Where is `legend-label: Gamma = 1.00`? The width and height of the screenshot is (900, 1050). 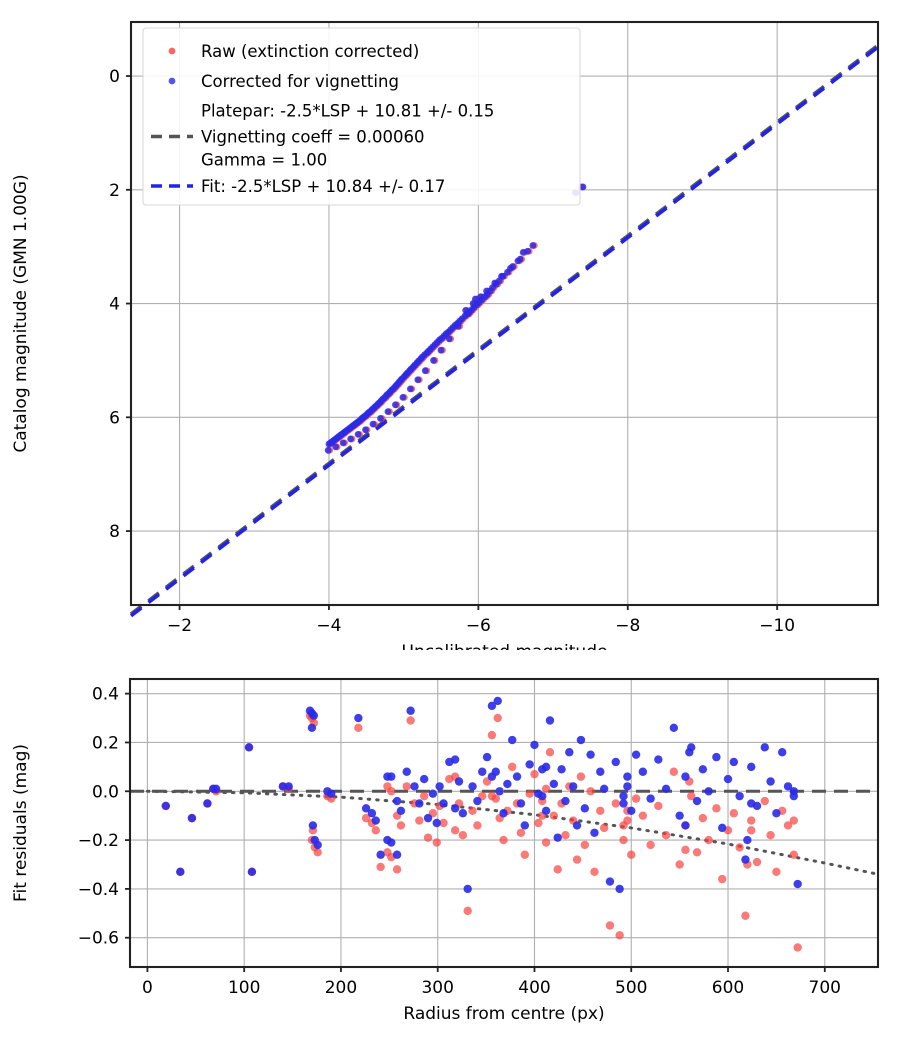
legend-label: Gamma = 1.00 is located at coordinates (264, 160).